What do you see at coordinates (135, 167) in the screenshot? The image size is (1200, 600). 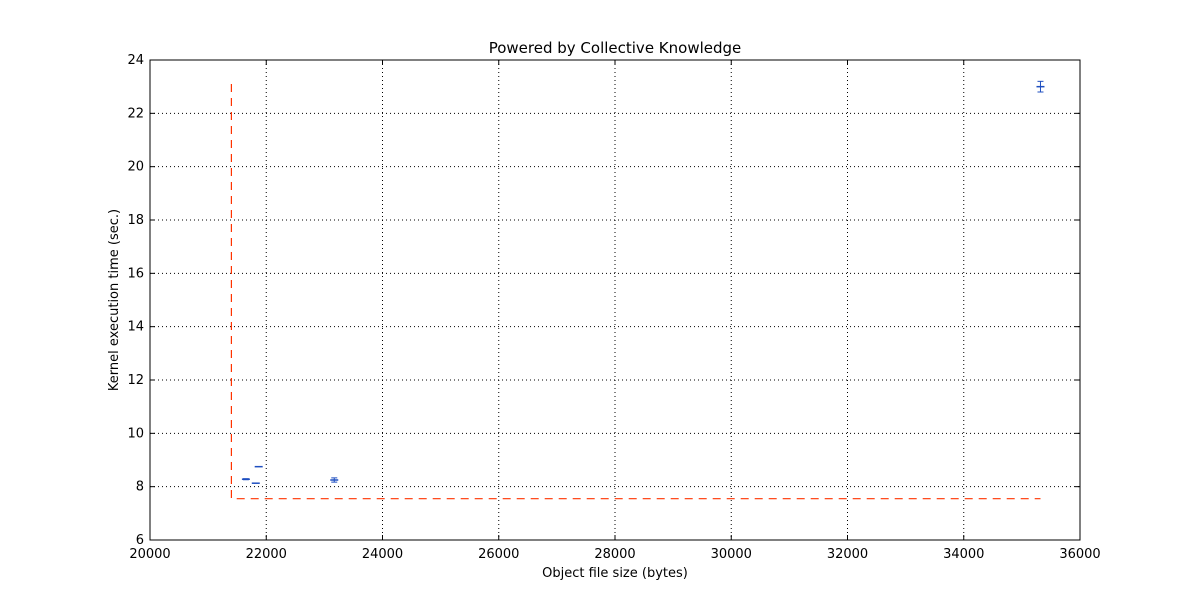 I see `y-tick-label: 20` at bounding box center [135, 167].